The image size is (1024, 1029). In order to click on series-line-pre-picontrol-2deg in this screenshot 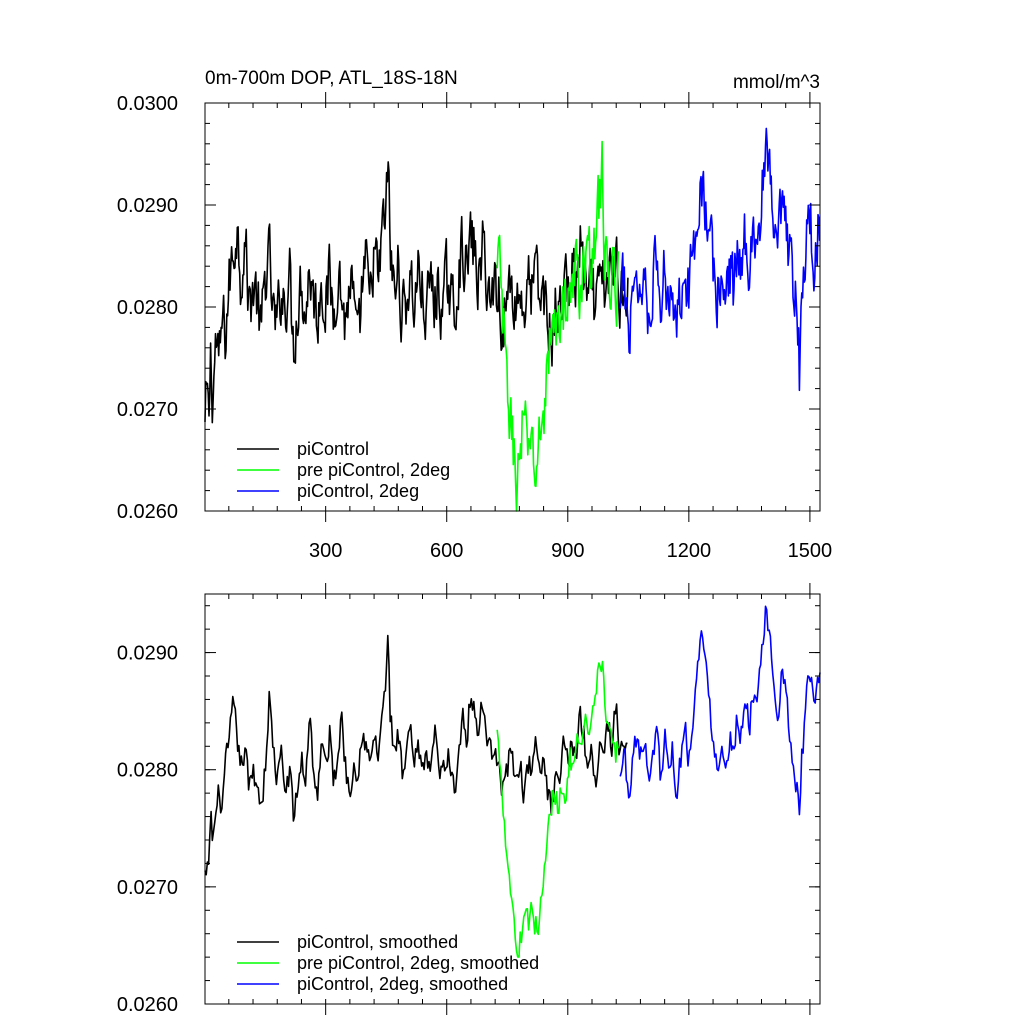, I will do `click(557, 326)`.